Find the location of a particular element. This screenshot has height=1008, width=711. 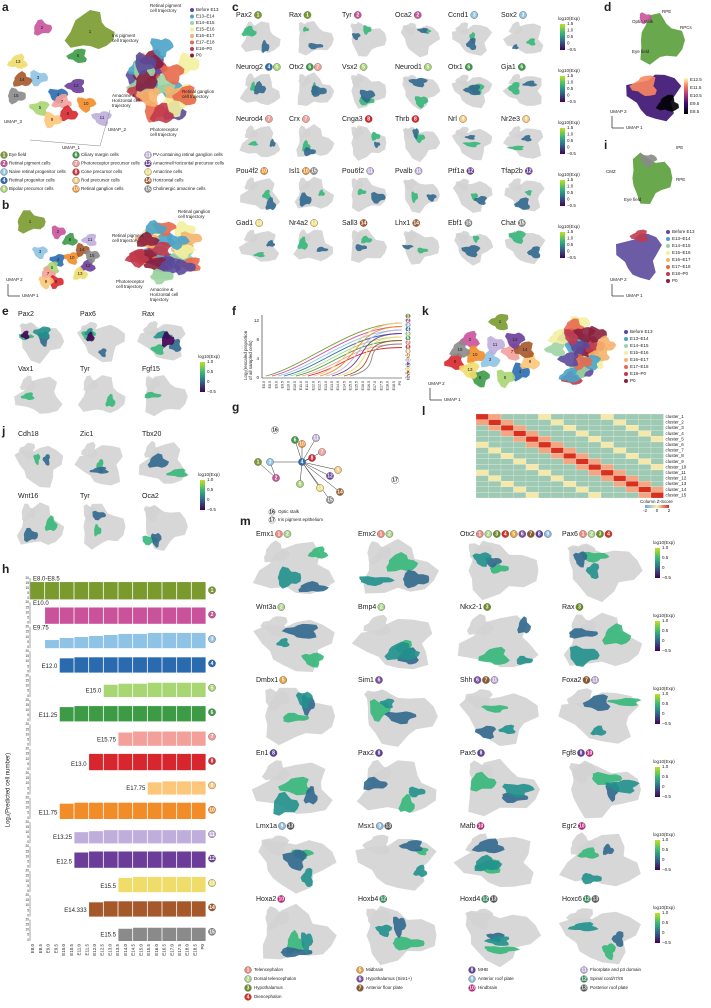

x-tick-label: E13.0 is located at coordinates (326, 385).